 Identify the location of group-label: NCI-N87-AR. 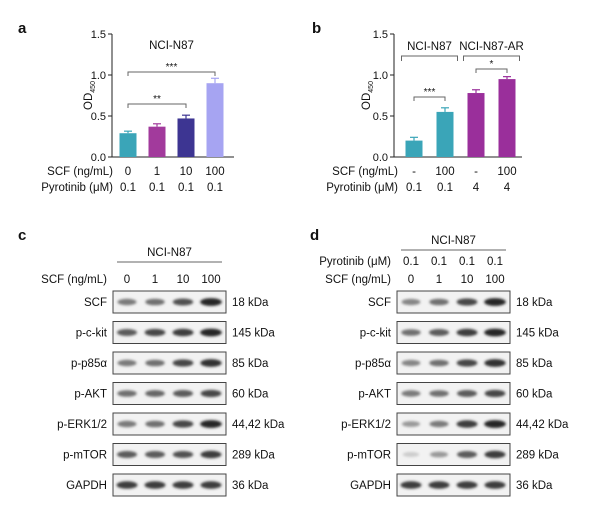
(491, 47).